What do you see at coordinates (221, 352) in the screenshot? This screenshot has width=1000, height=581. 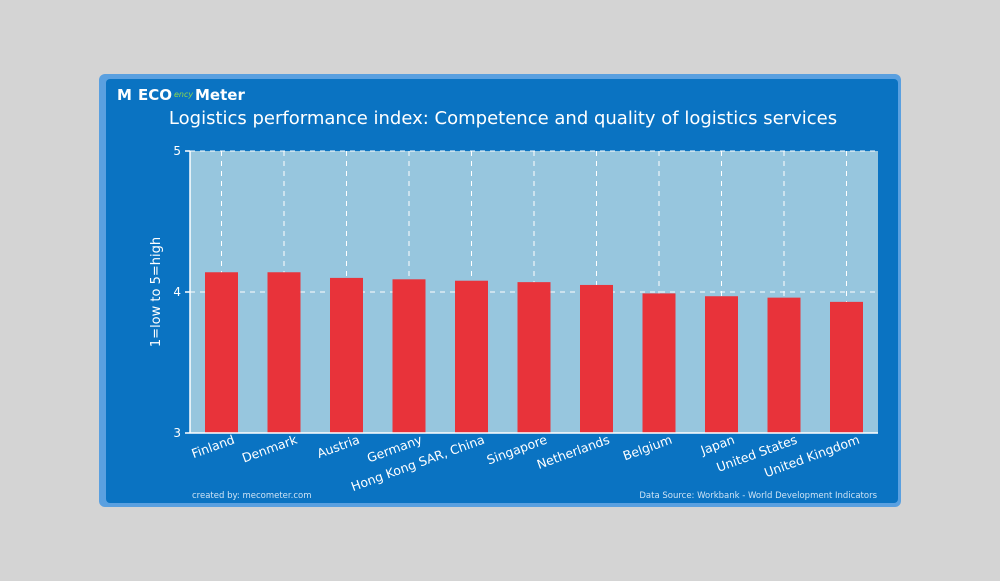 I see `bar-finland` at bounding box center [221, 352].